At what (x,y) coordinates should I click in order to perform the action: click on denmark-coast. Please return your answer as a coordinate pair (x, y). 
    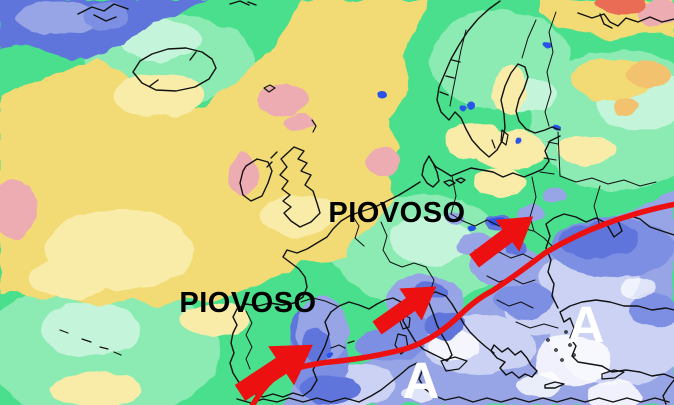
    Looking at the image, I should click on (443, 171).